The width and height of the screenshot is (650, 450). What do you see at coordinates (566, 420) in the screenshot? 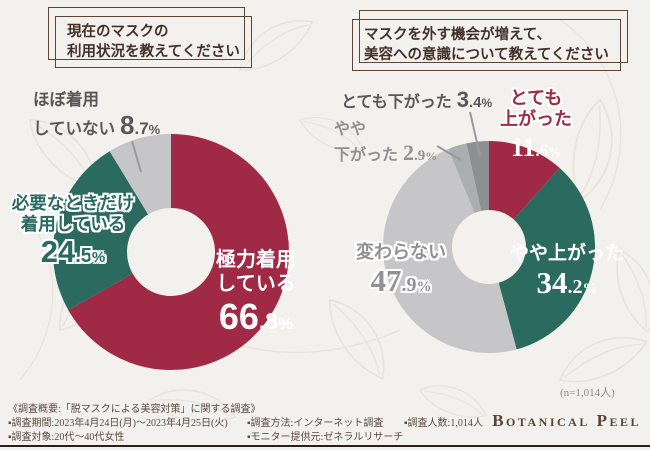
I see `brand-logo: Botanical Peel` at bounding box center [566, 420].